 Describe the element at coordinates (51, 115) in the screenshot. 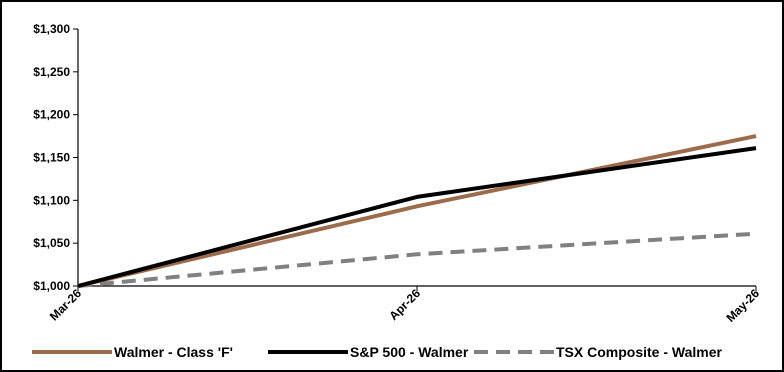

I see `y-tick-label: $1,200` at that location.